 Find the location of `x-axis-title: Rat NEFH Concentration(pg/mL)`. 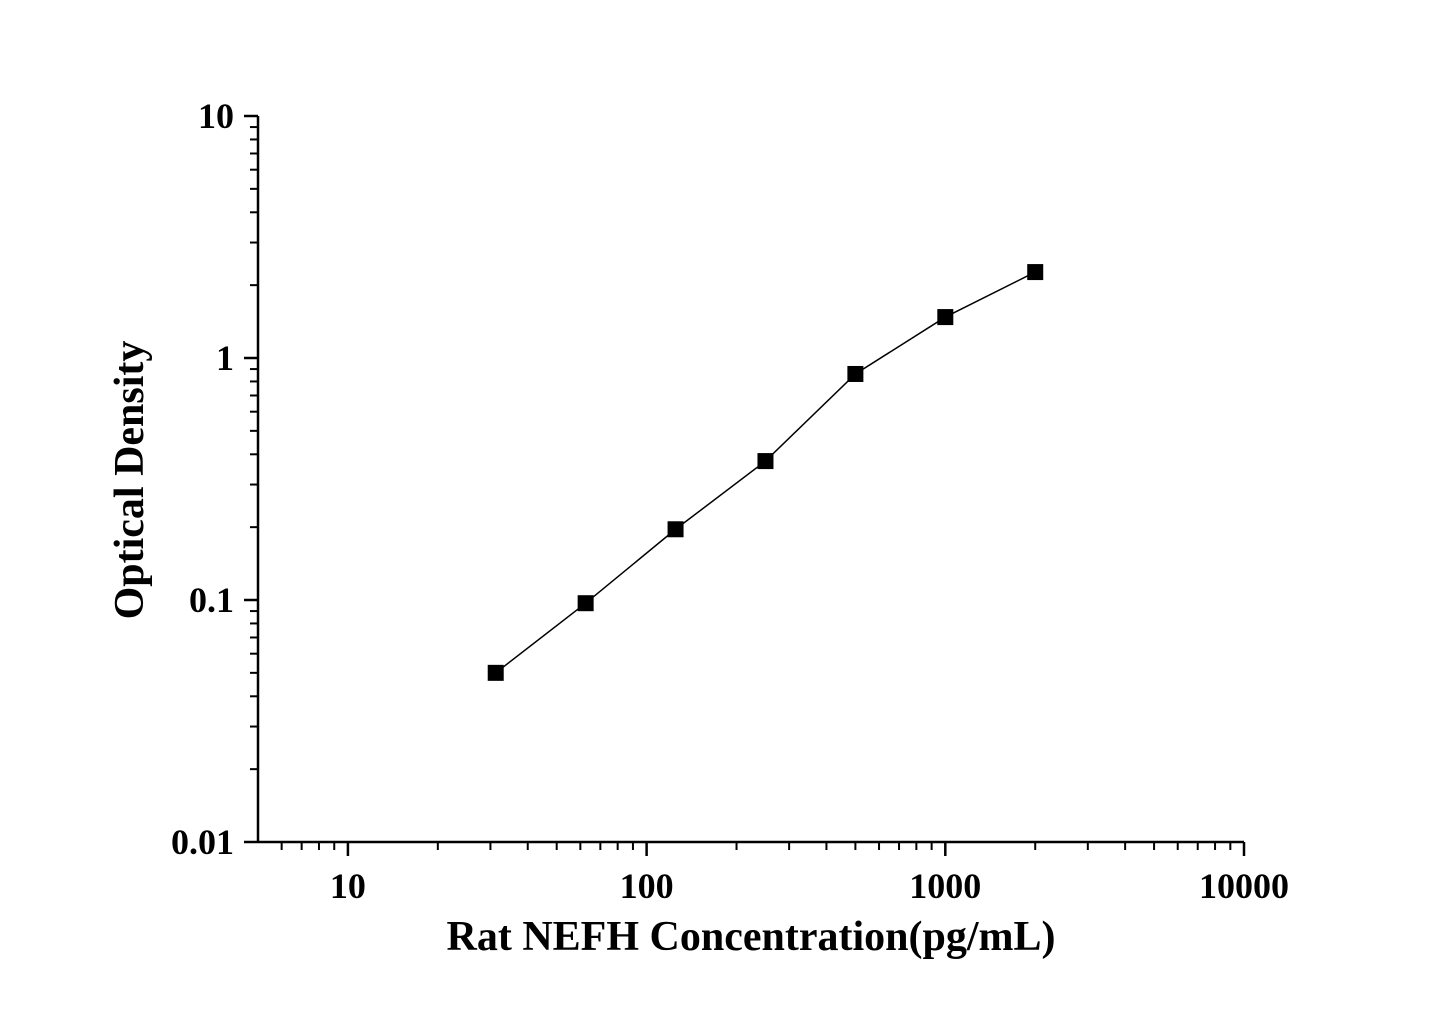

x-axis-title: Rat NEFH Concentration(pg/mL) is located at coordinates (751, 937).